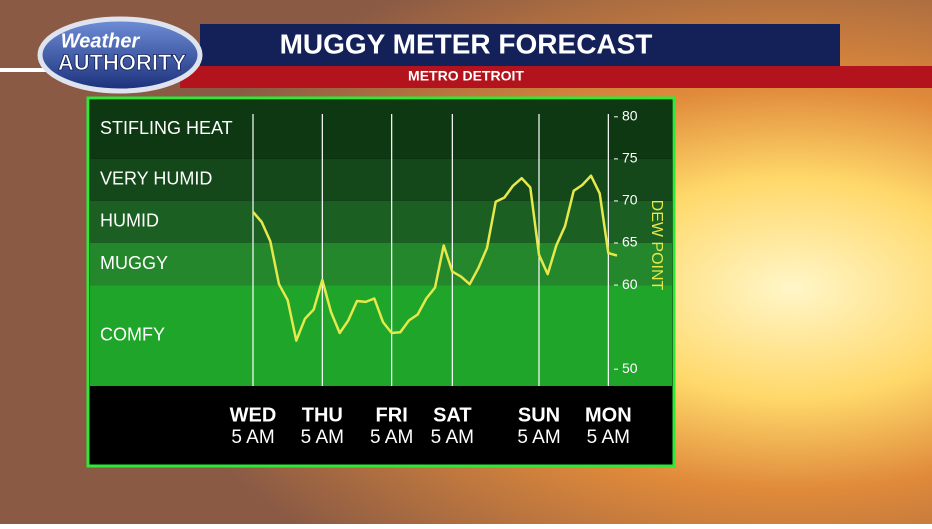 This screenshot has width=932, height=529. I want to click on y-tick-label: 75, so click(630, 158).